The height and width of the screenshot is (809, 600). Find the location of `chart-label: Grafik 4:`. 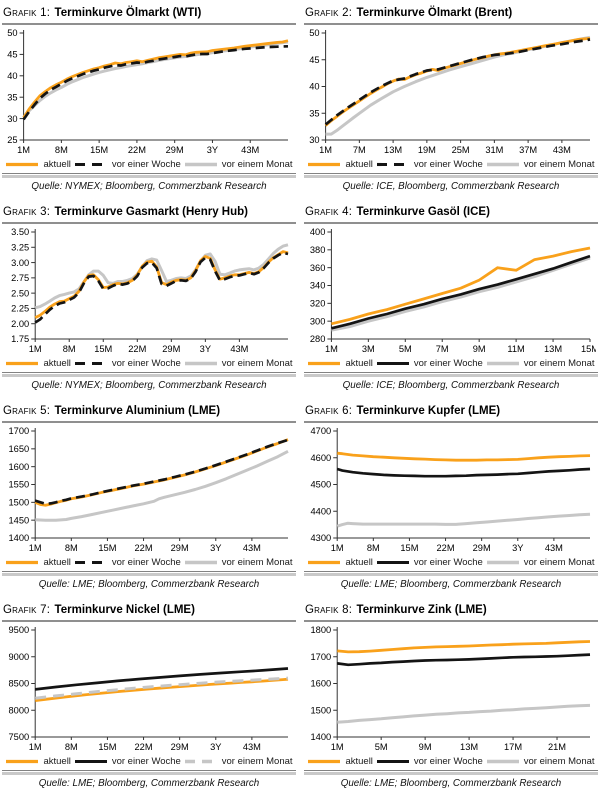

chart-label: Grafik 4: is located at coordinates (329, 212).